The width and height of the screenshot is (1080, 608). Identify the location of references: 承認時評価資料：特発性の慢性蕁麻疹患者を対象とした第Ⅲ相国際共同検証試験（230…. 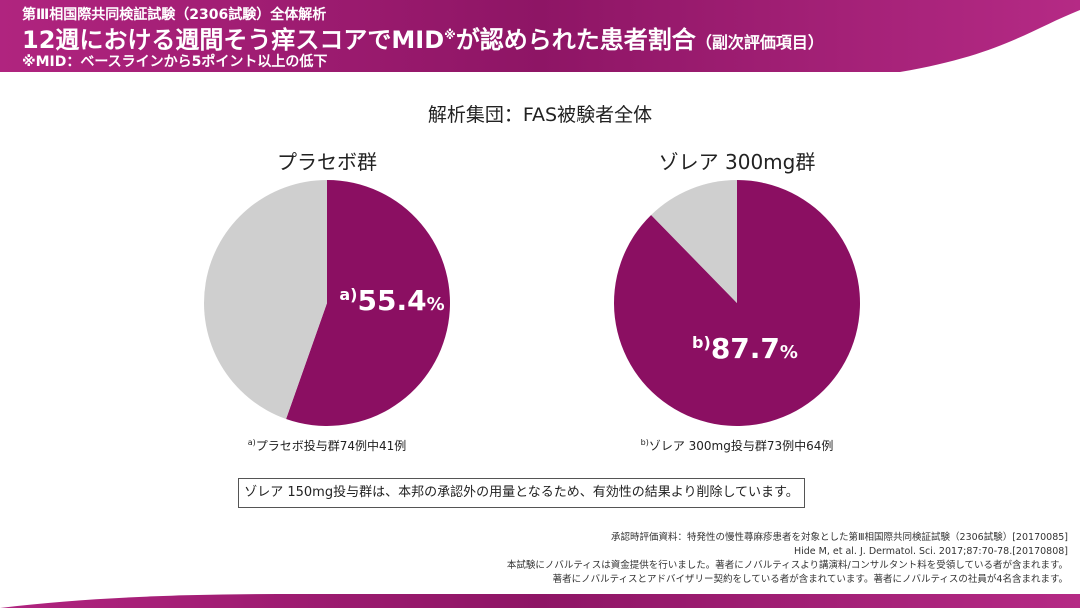
(787, 559).